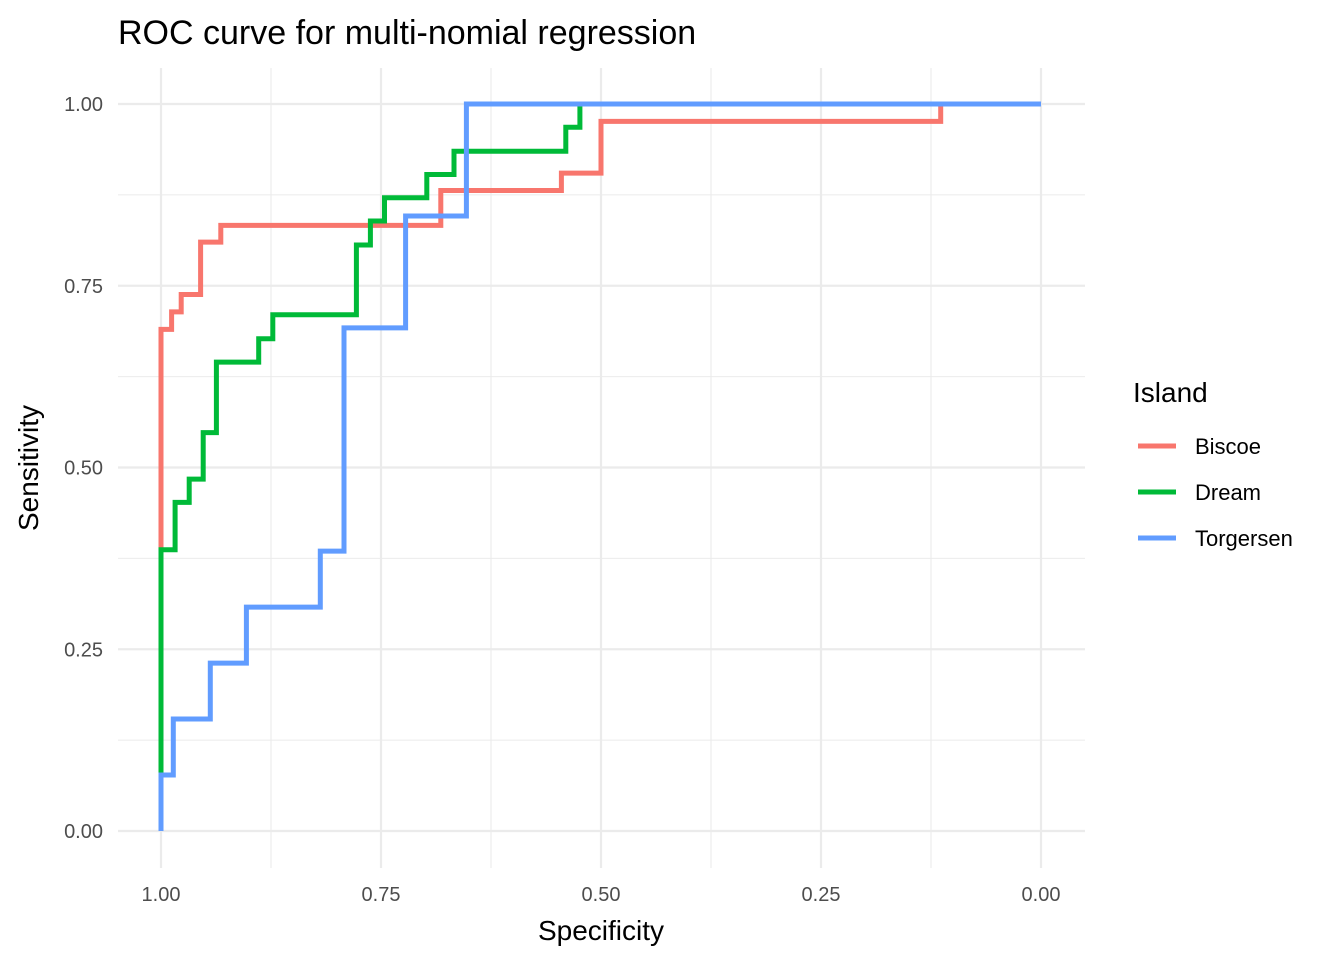 The width and height of the screenshot is (1344, 960). What do you see at coordinates (28, 468) in the screenshot?
I see `y-axis-title: Sensitivity` at bounding box center [28, 468].